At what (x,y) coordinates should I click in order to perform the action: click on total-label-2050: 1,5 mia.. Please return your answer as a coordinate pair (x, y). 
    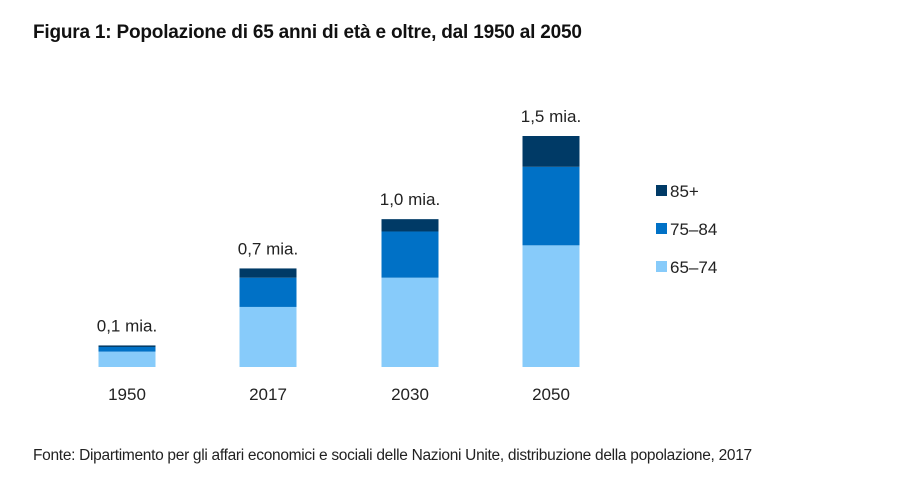
    Looking at the image, I should click on (551, 116).